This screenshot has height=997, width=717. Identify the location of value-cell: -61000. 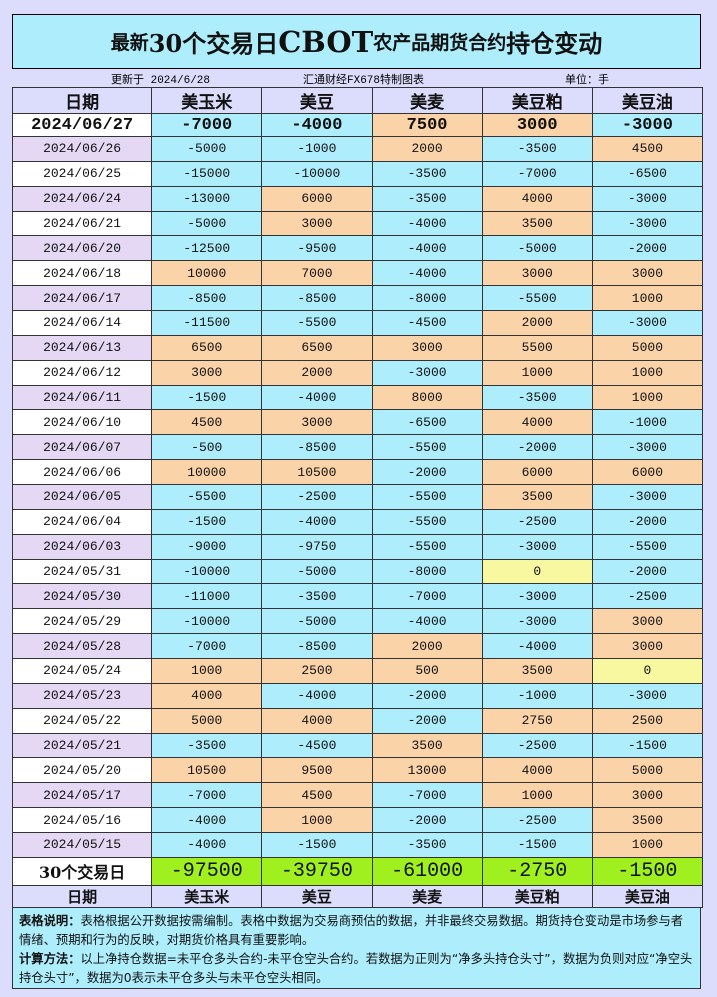
(427, 871).